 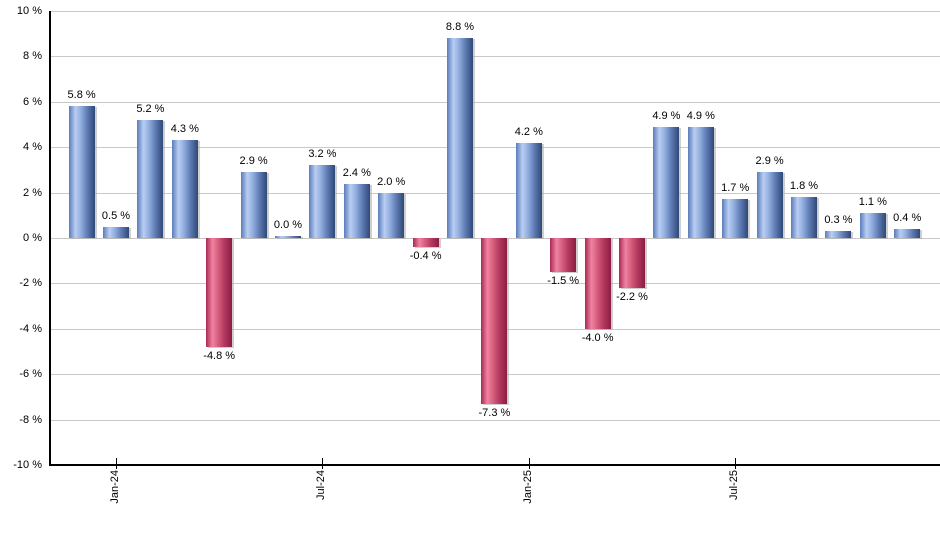 What do you see at coordinates (838, 220) in the screenshot?
I see `bar-value-label: 0.3 %` at bounding box center [838, 220].